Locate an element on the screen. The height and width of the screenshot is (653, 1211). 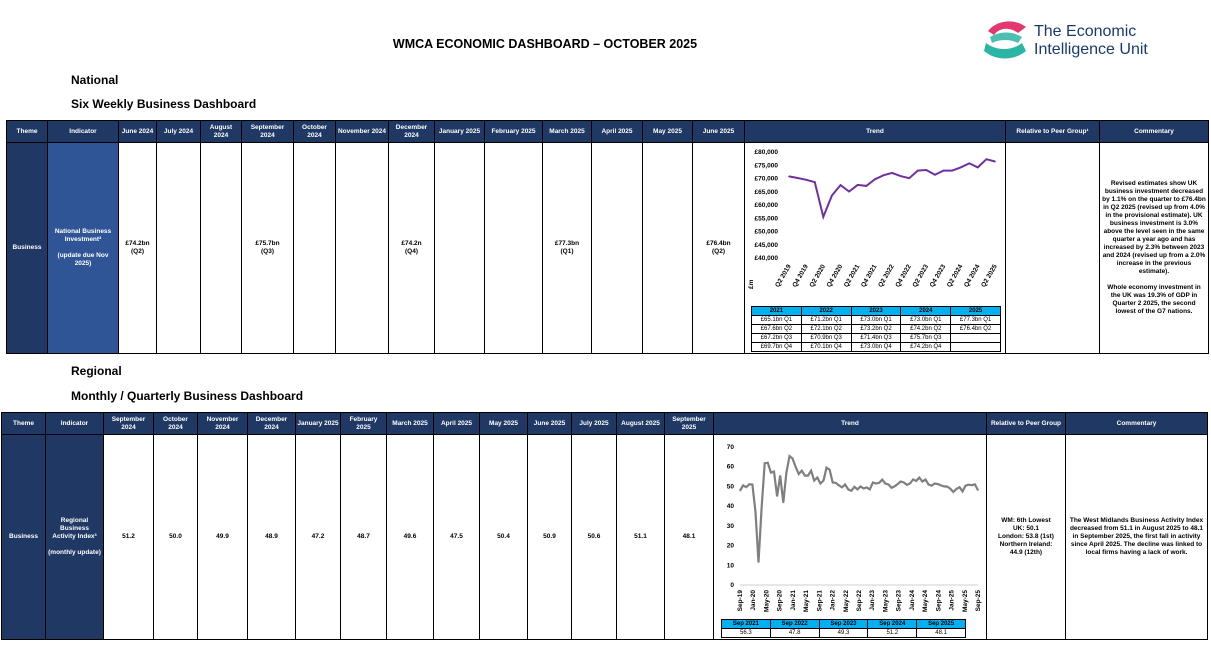
y-tick-label: 70 is located at coordinates (731, 447).